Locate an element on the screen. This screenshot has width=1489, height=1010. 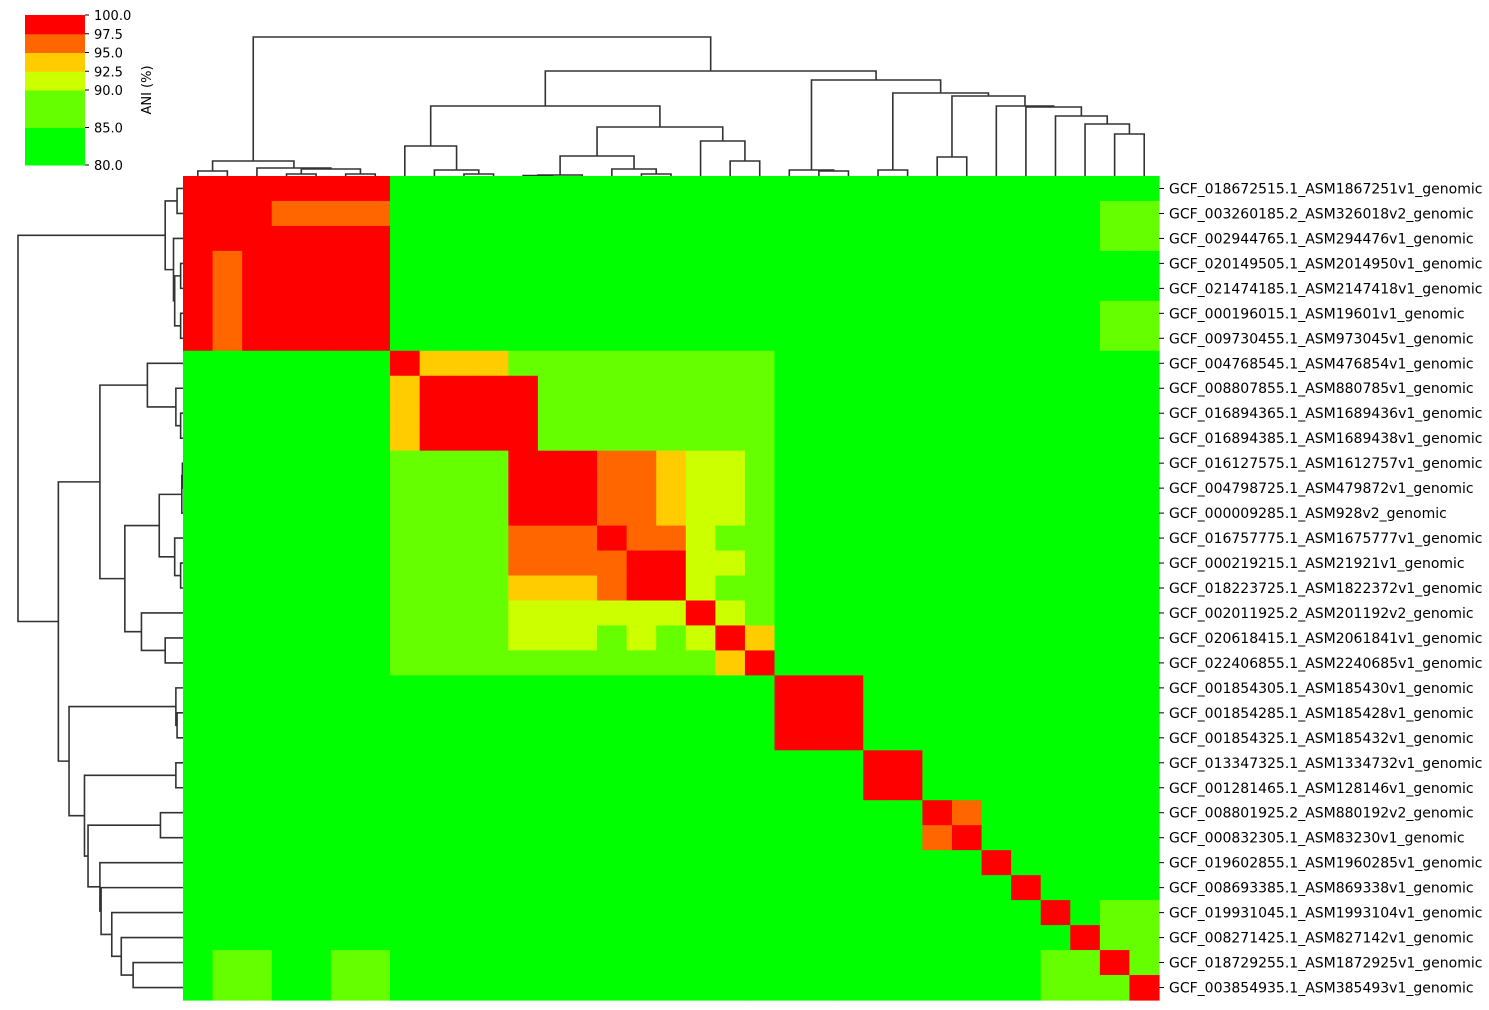
row-label: GCF_004768545.1_ASM476854v1_genomic is located at coordinates (1321, 364).